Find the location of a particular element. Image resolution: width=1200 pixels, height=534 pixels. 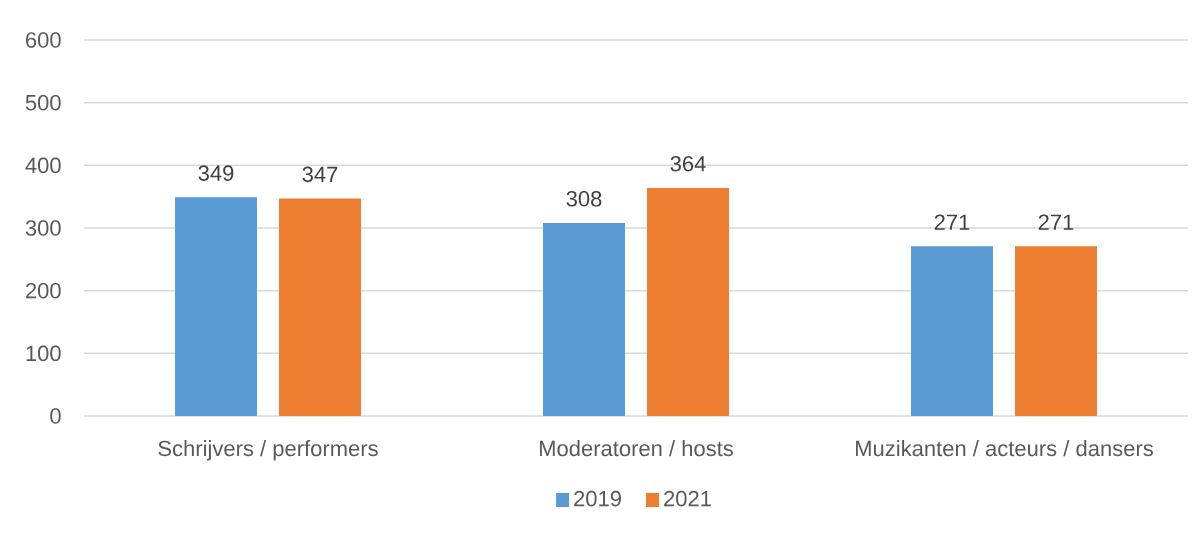

data-label: 349 is located at coordinates (216, 173).